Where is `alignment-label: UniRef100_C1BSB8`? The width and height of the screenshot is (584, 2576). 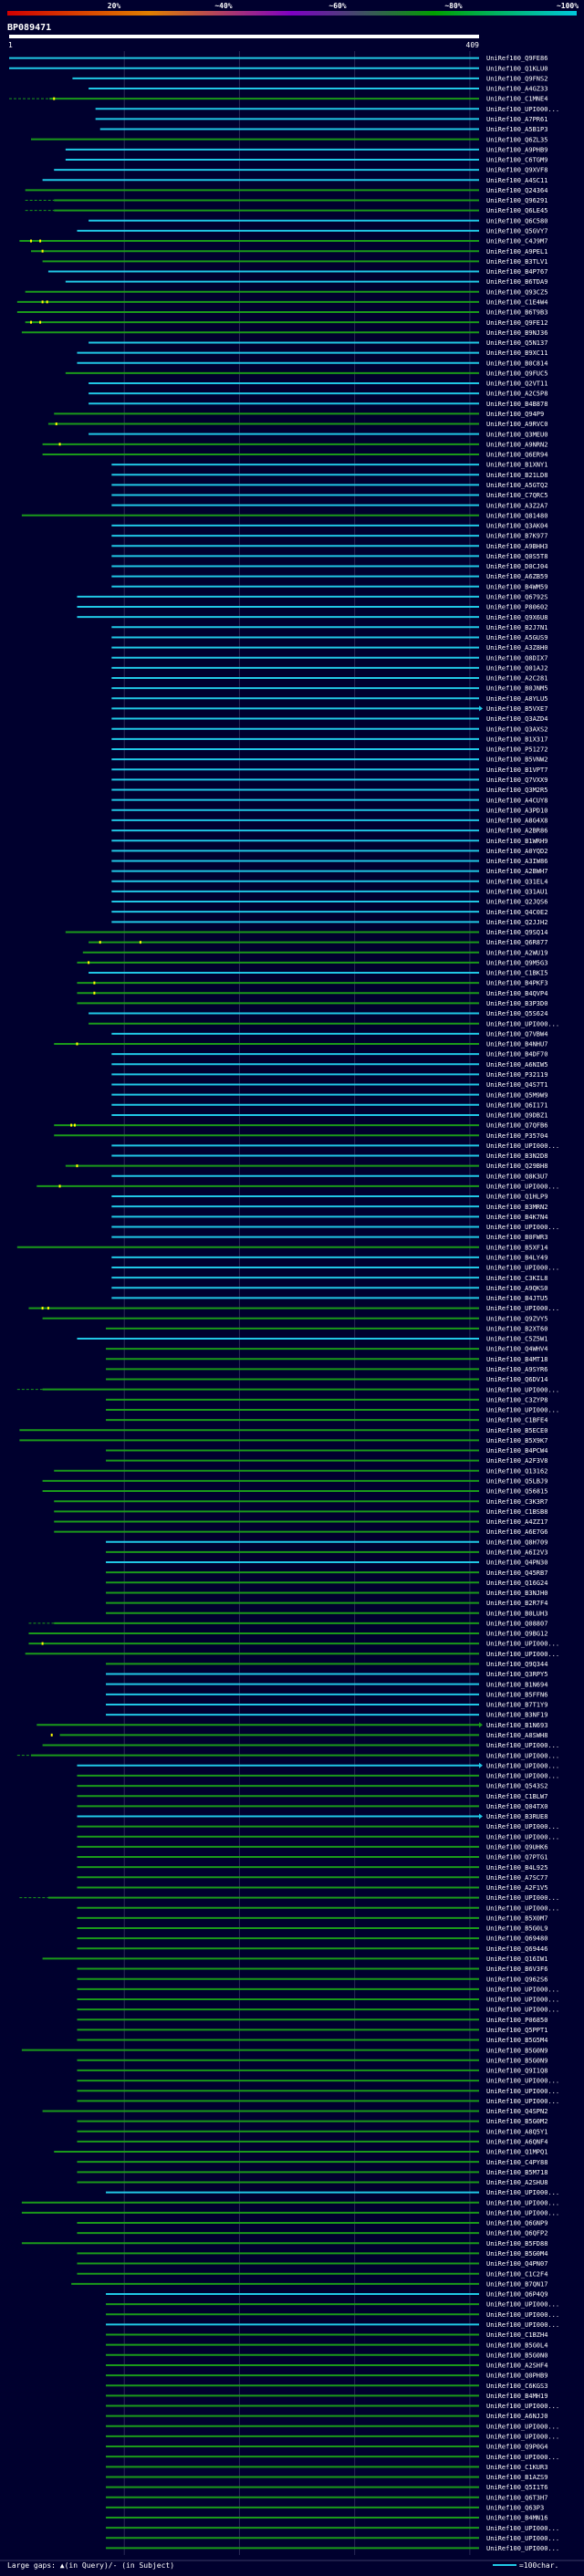 alignment-label: UniRef100_C1BSB8 is located at coordinates (517, 1512).